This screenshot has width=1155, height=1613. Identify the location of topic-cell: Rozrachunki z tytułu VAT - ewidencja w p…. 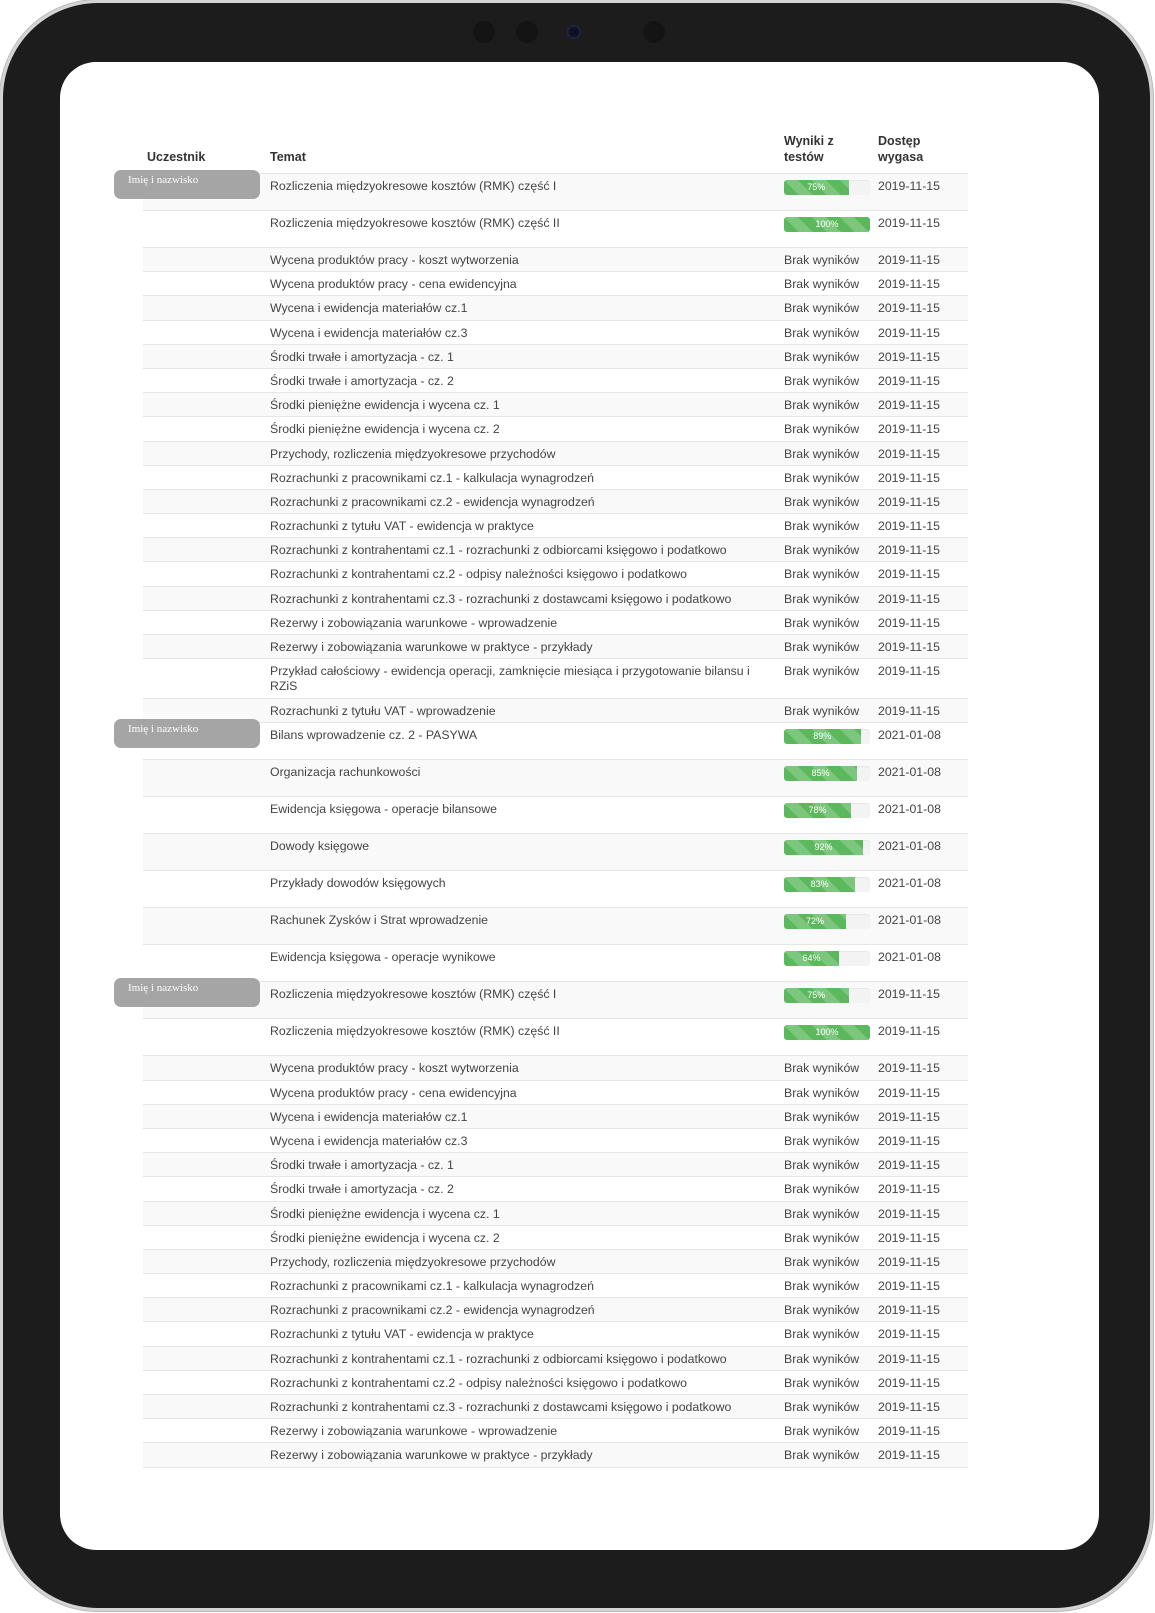
(402, 1334).